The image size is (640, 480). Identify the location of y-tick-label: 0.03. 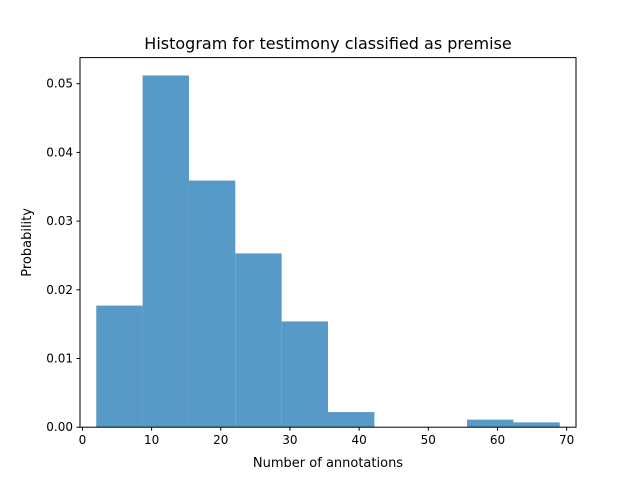
(59, 221).